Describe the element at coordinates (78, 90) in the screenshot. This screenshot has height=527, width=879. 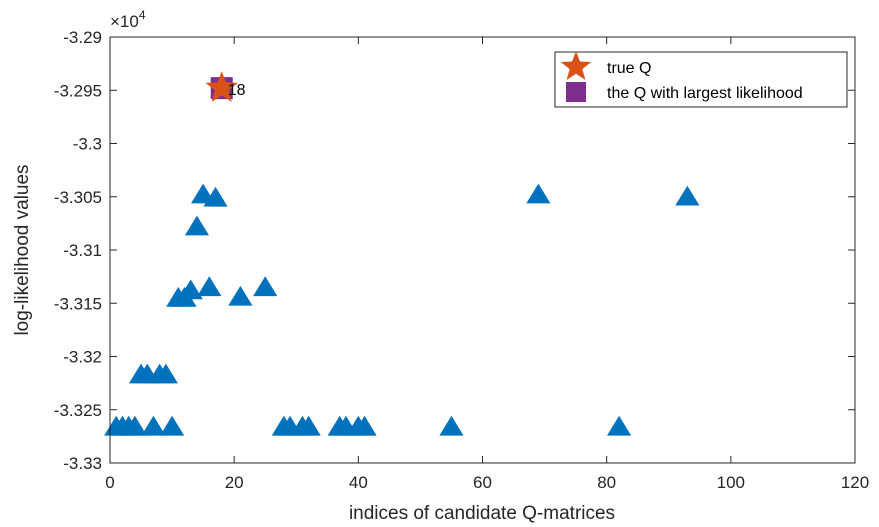
I see `y-tick-label: -3.295` at that location.